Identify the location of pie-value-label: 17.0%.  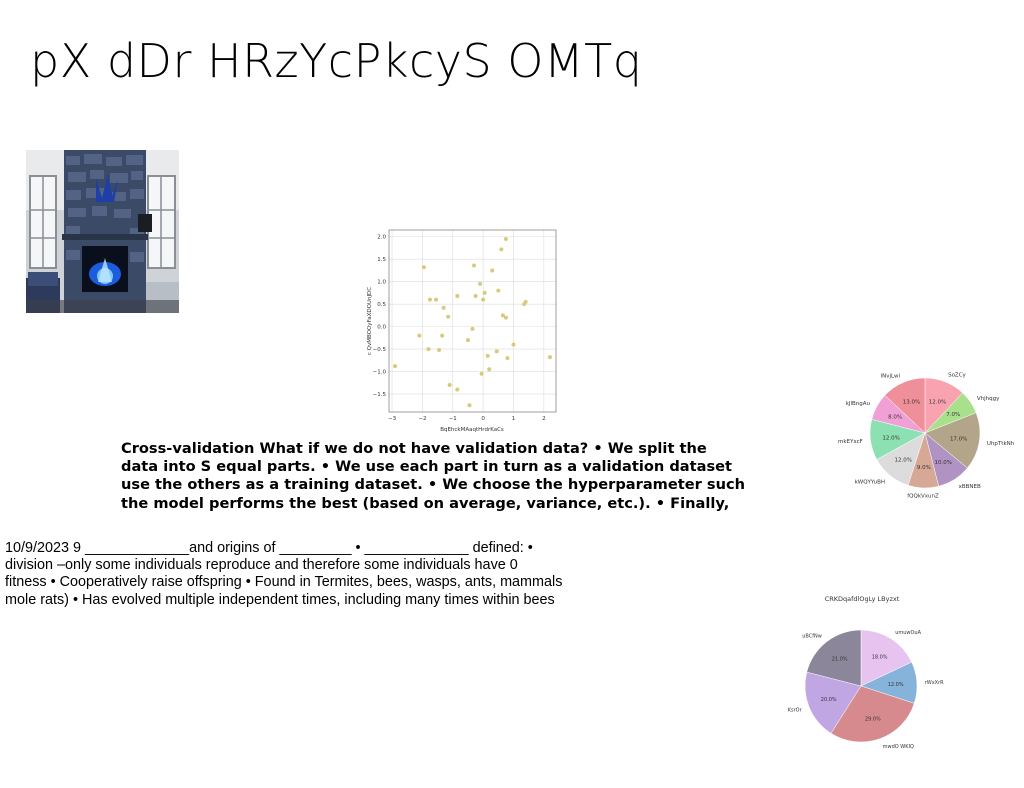
(958, 439).